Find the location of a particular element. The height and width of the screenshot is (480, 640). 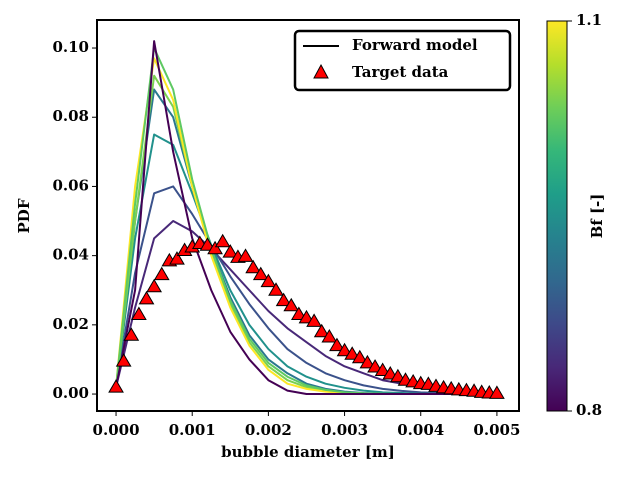

x-tick-label: 0.005 is located at coordinates (496, 430).